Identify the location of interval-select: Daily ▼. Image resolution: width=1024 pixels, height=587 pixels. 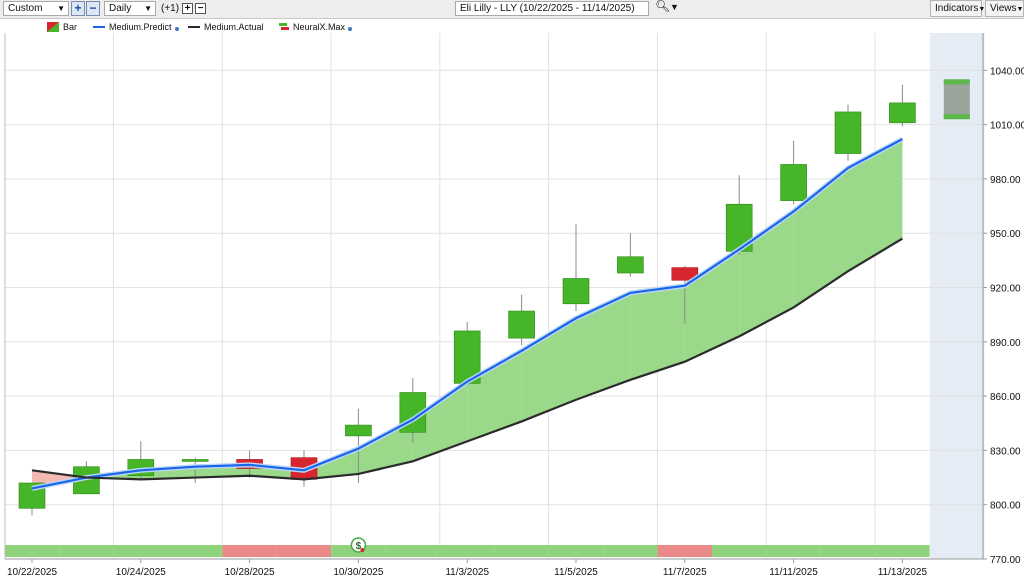
(130, 8).